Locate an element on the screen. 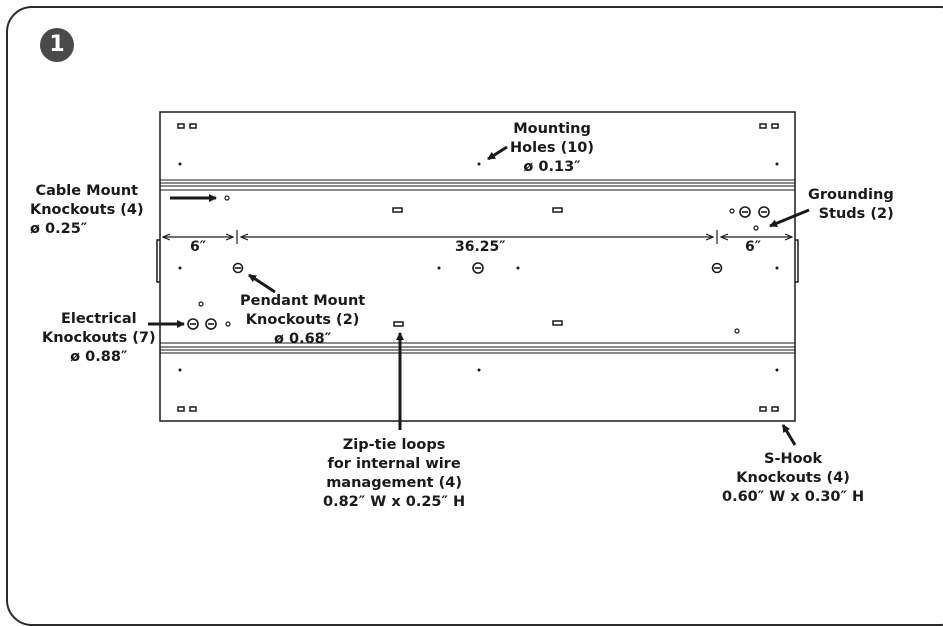 This screenshot has width=943, height=626. dimension-right: 6″ is located at coordinates (753, 247).